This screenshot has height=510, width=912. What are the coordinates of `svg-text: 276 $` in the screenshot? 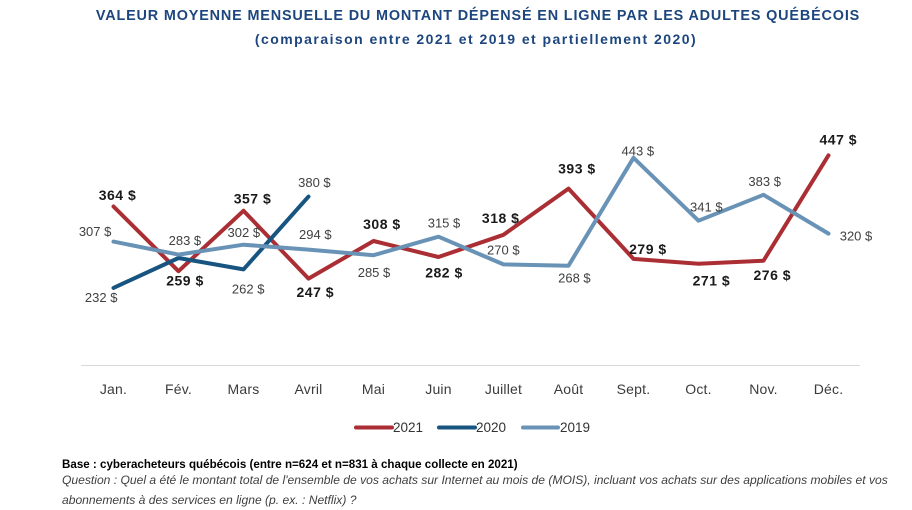 It's located at (773, 275).